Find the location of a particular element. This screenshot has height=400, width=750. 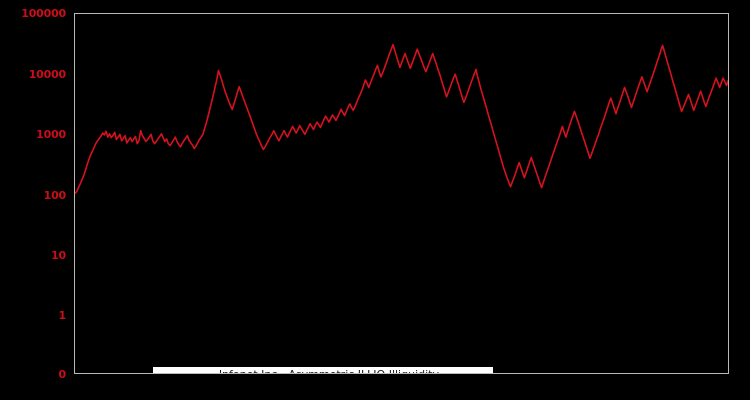

y-axis-tick-label-100: 100 is located at coordinates (55, 195).